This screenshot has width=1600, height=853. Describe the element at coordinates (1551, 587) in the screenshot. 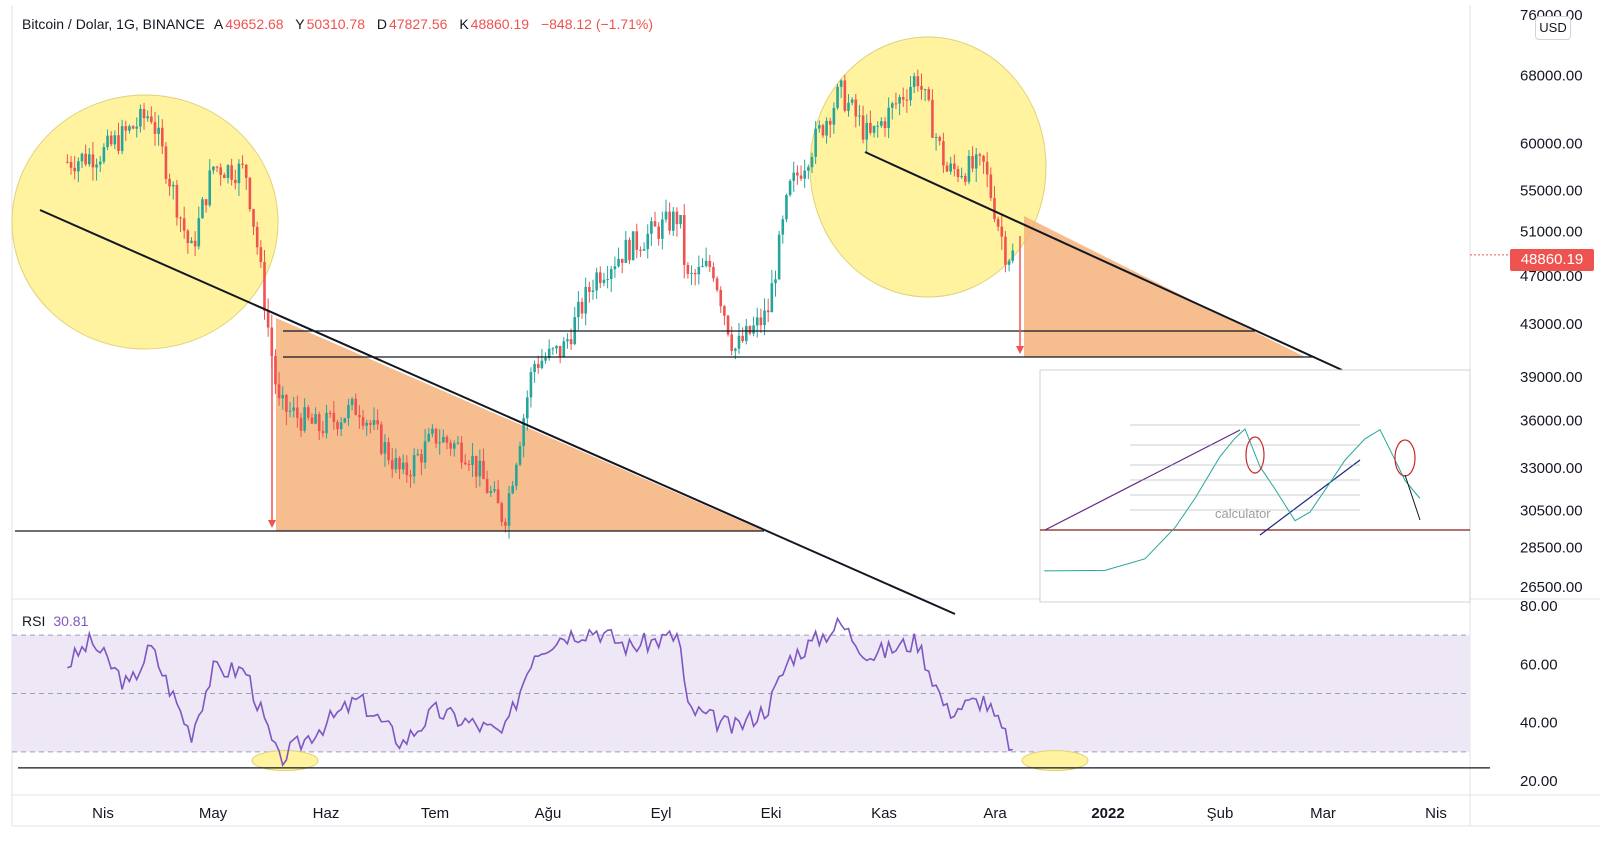

I see `price-tick-label: 26500.00` at that location.